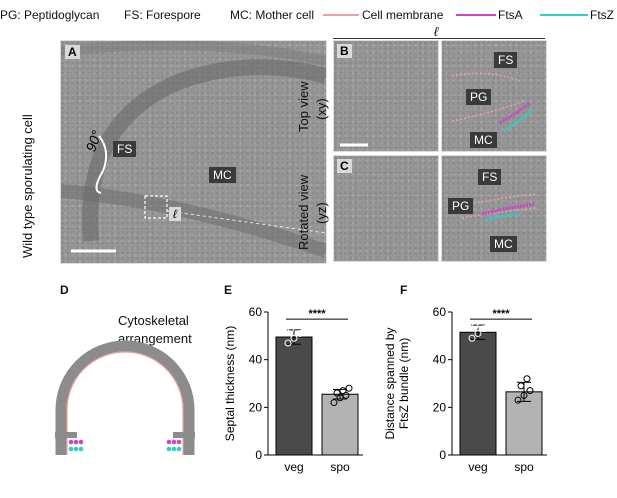 This screenshot has width=617, height=498. I want to click on chart-e-ytick-label-1: 20, so click(256, 407).